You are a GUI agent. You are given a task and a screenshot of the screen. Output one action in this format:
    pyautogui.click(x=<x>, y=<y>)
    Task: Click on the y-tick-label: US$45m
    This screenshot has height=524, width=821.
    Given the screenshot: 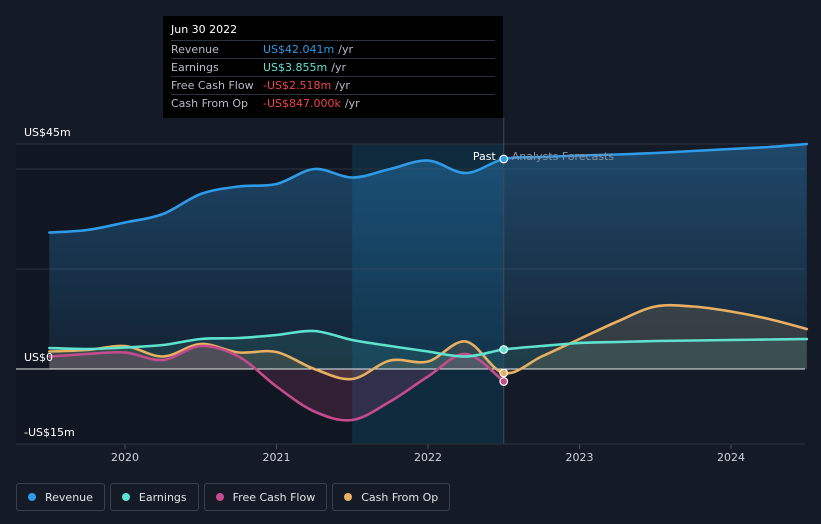 What is the action you would take?
    pyautogui.click(x=47, y=132)
    